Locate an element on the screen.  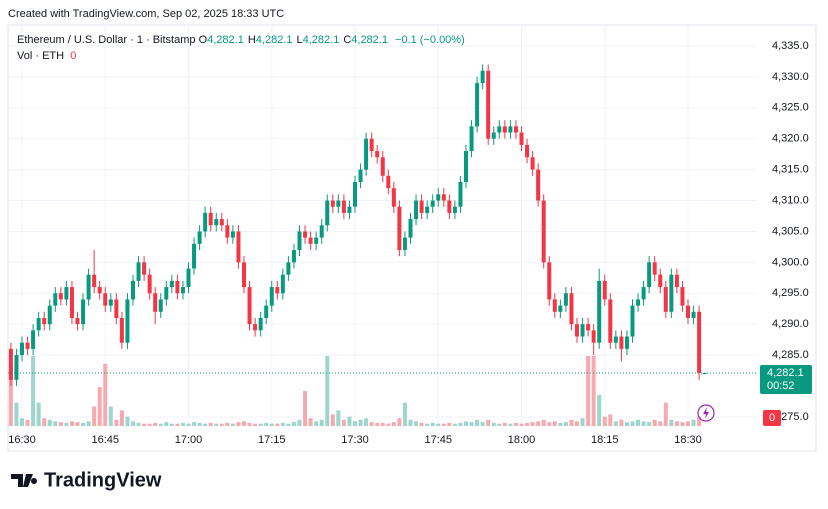
replay-bolt is located at coordinates (706, 413).